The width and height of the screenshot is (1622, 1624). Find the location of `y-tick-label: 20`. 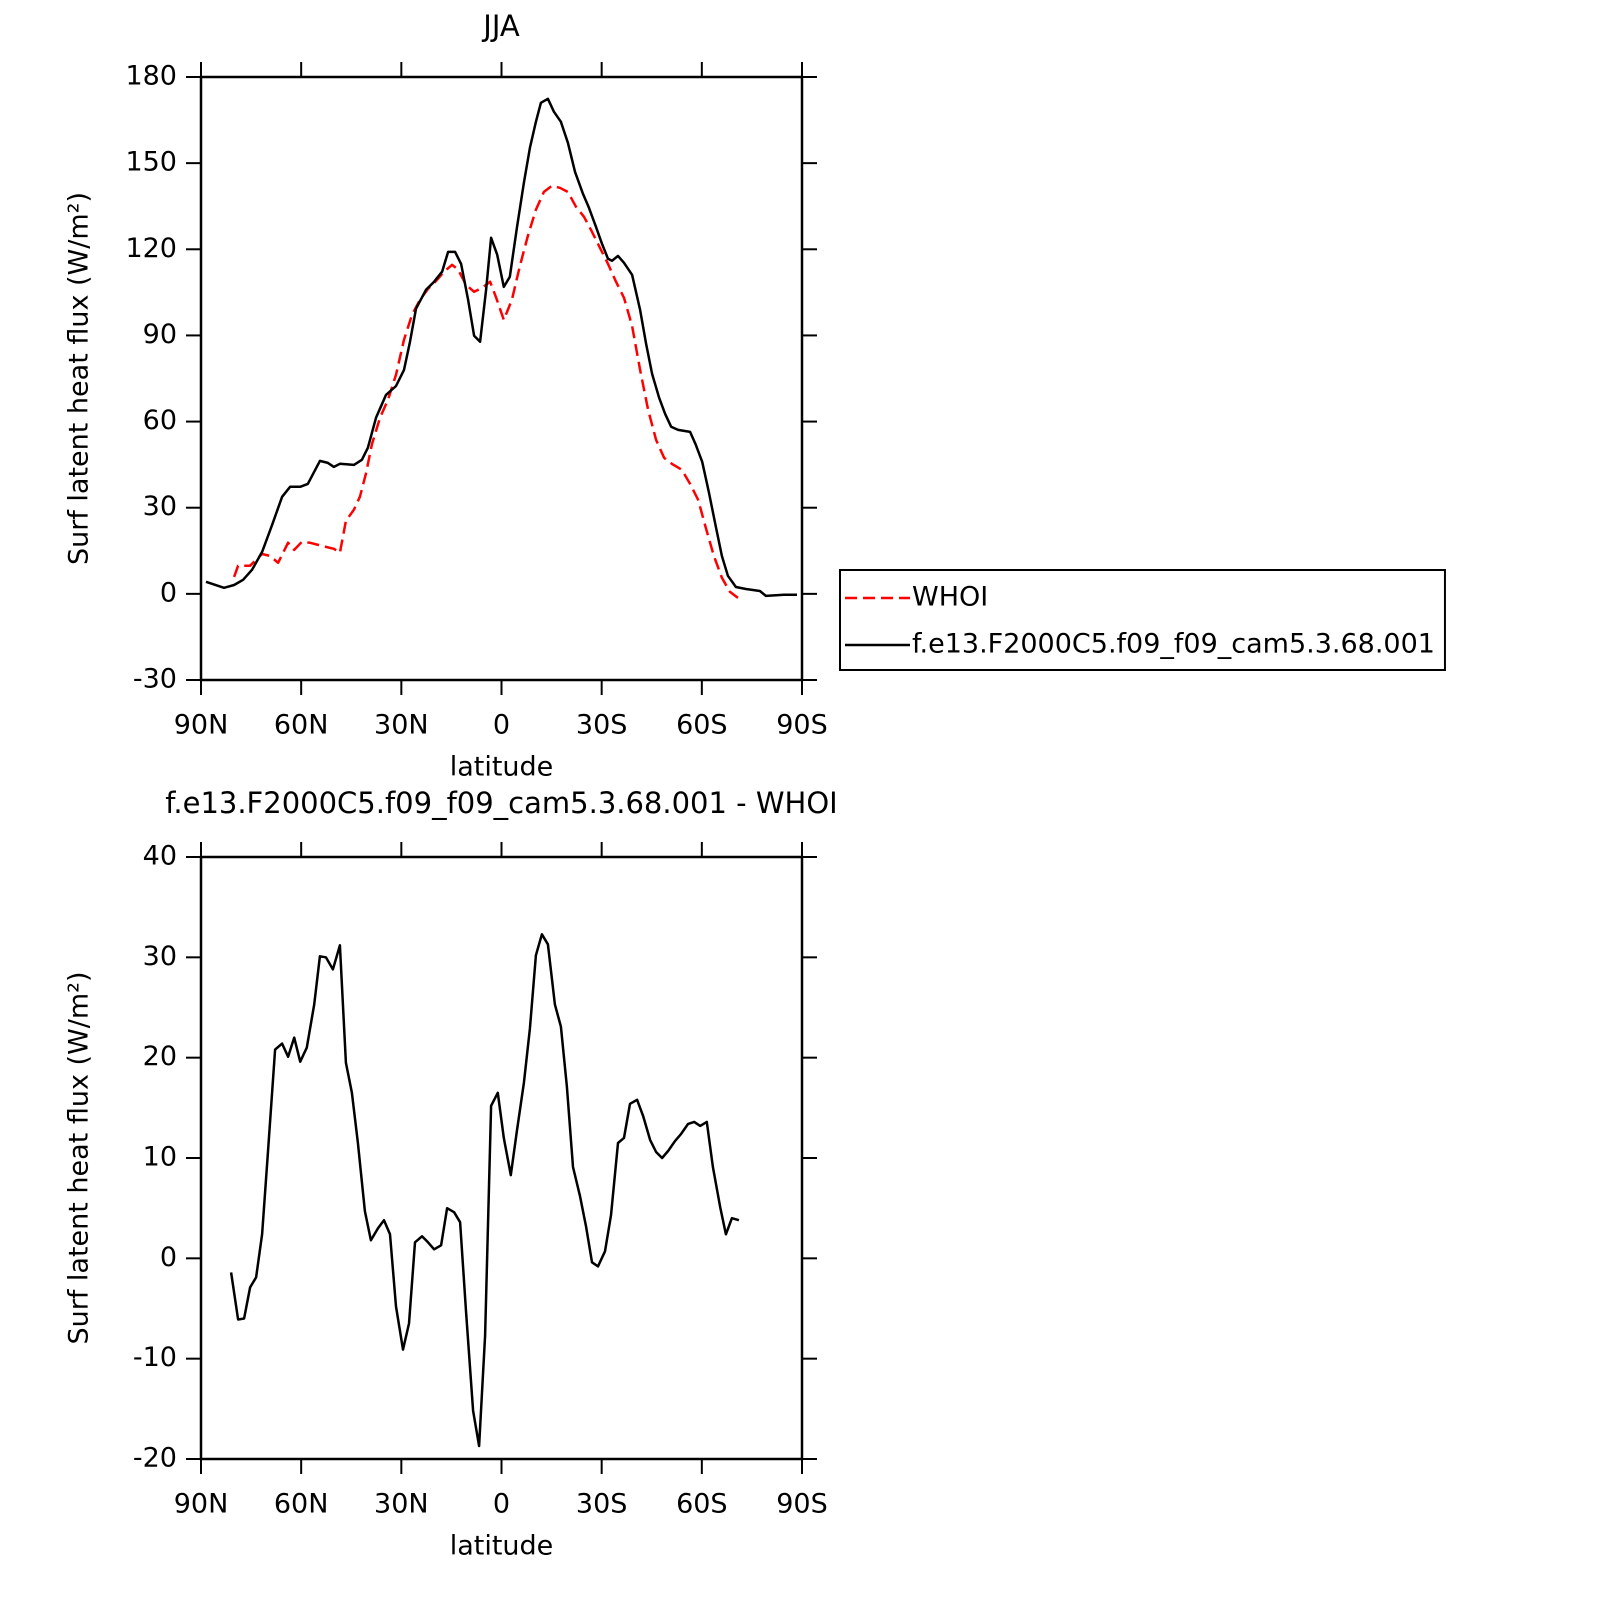

y-tick-label: 20 is located at coordinates (160, 1056).